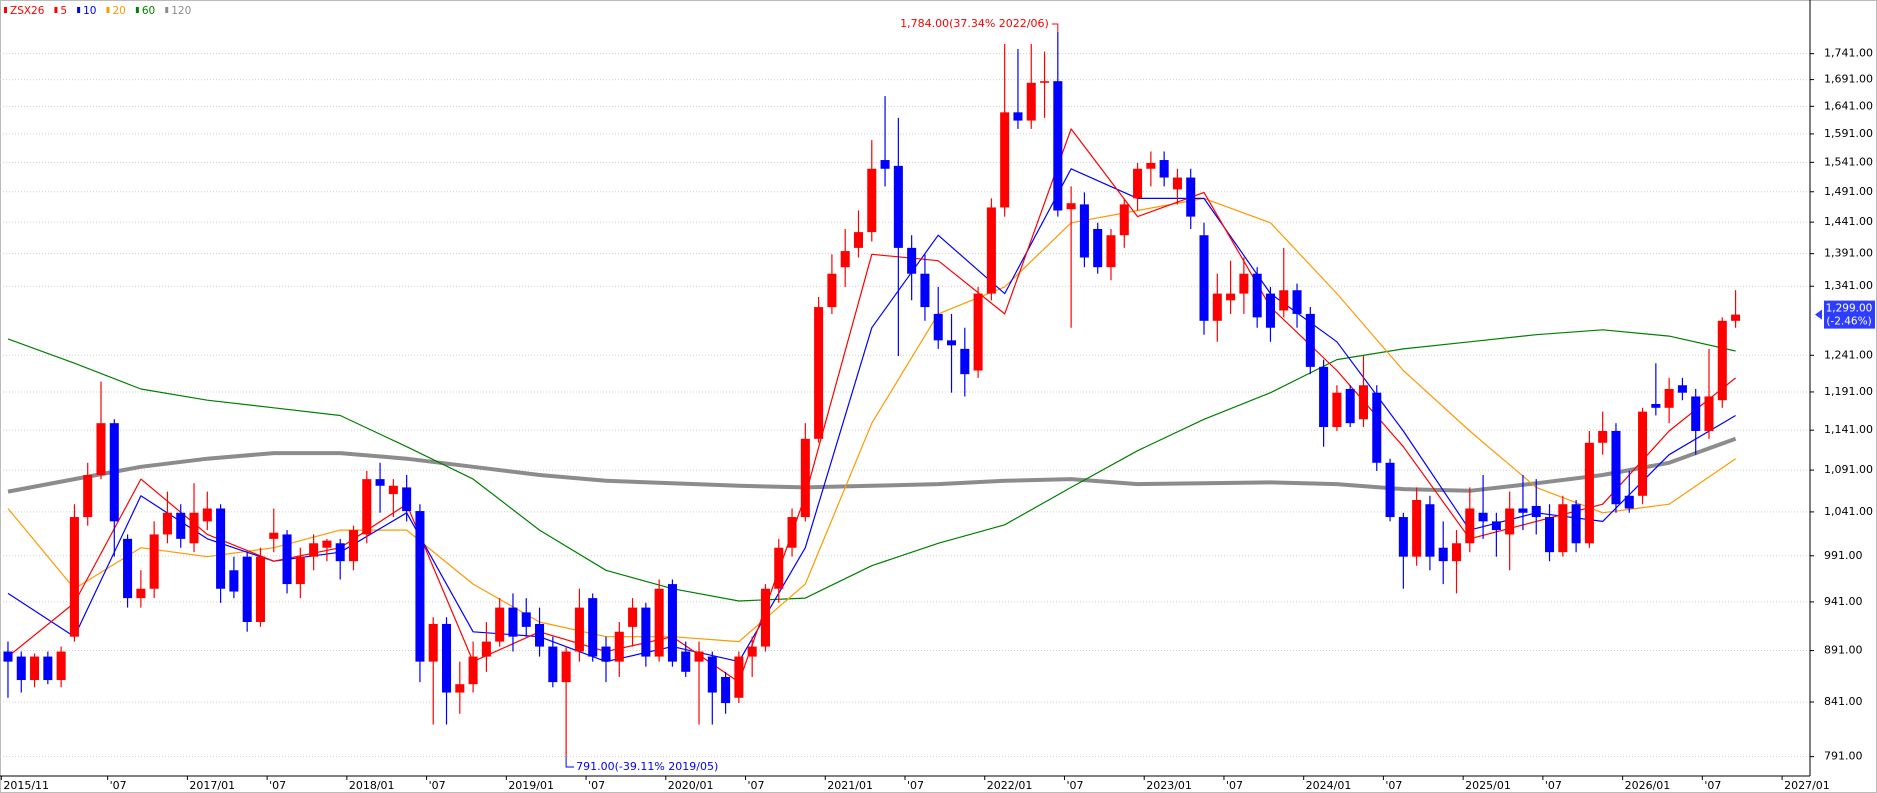  Describe the element at coordinates (1818, 314) in the screenshot. I see `price-pointer` at that location.